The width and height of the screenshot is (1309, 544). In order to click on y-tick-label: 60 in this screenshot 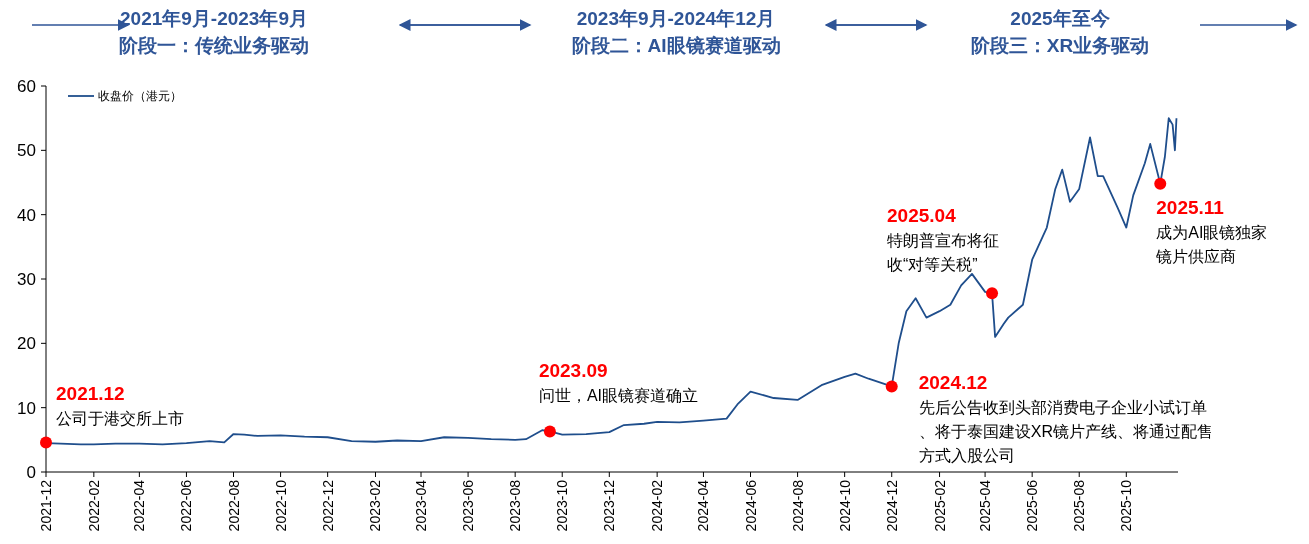, I will do `click(26, 86)`.